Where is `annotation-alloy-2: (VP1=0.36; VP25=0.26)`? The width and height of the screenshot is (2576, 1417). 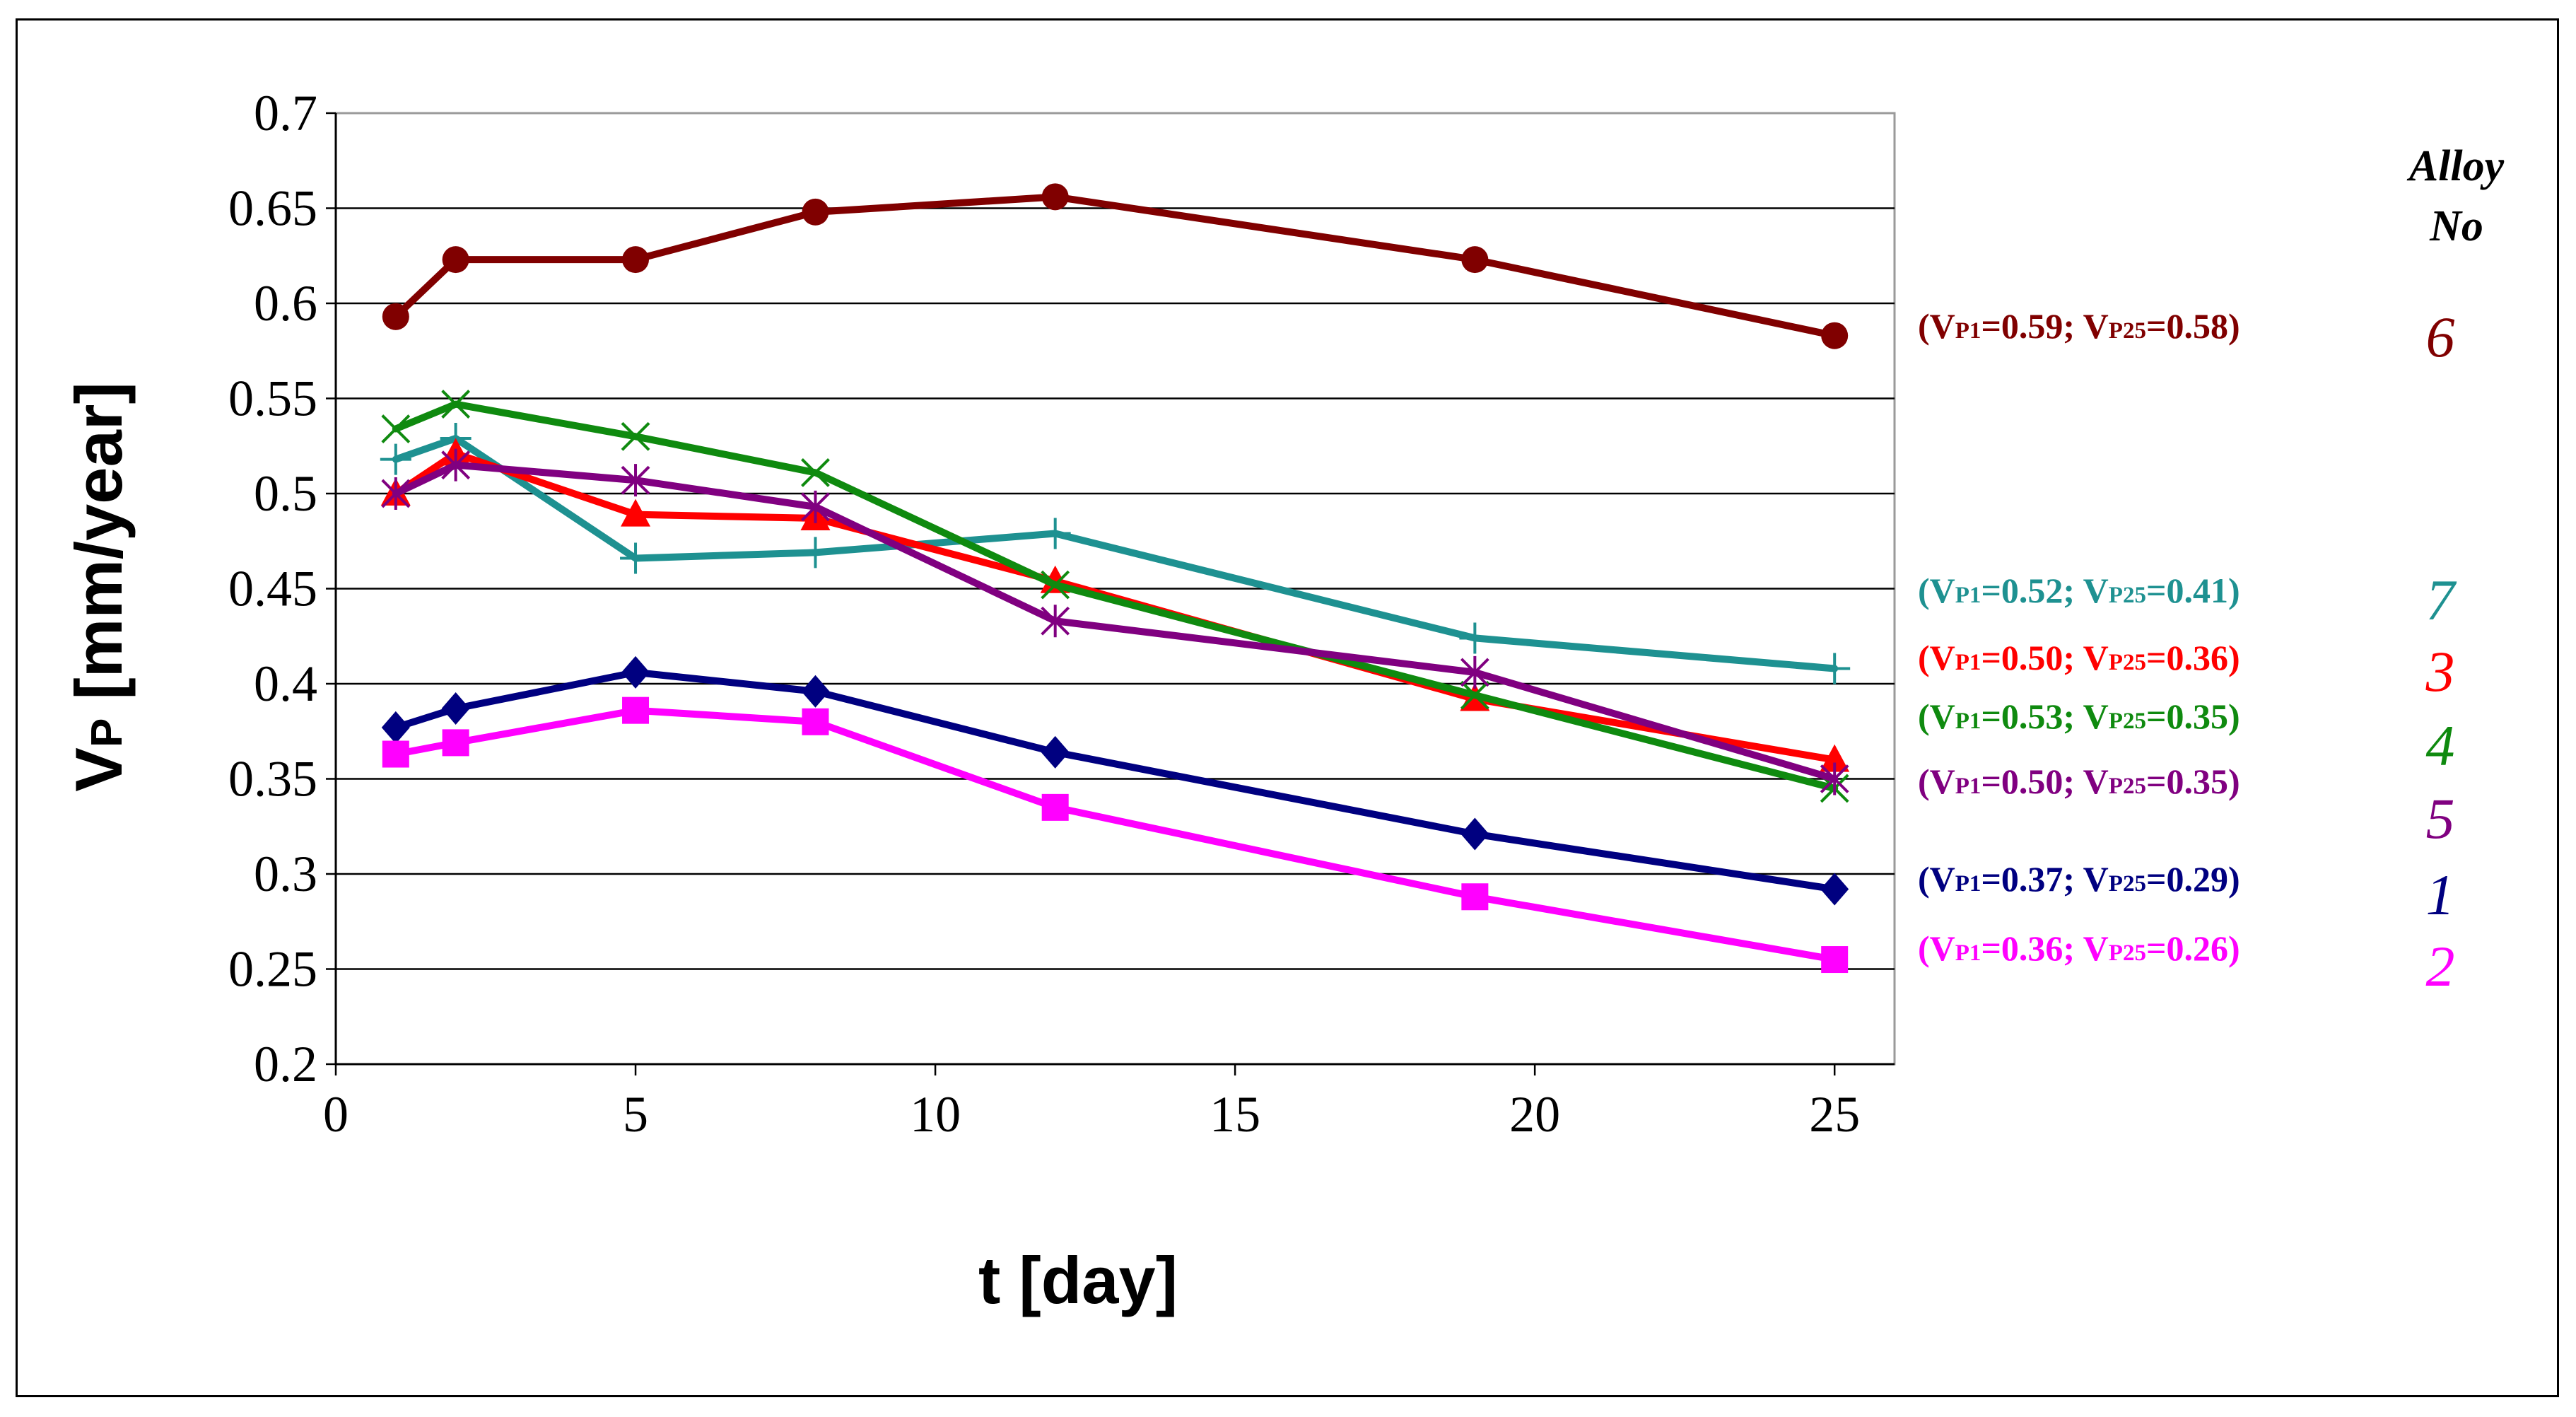
annotation-alloy-2: (VP1=0.36; VP25=0.26) is located at coordinates (2079, 948).